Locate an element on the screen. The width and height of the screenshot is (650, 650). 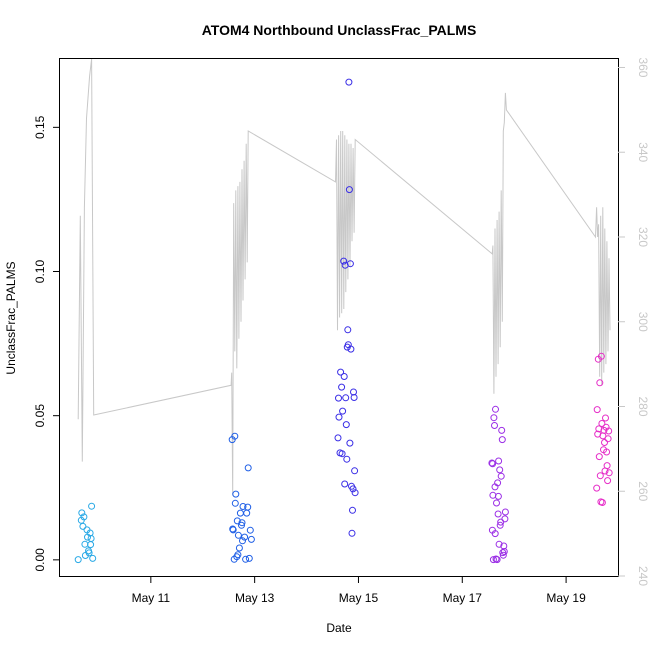
y-axis-label: UnclassFrac_PALMS is located at coordinates (11, 317).